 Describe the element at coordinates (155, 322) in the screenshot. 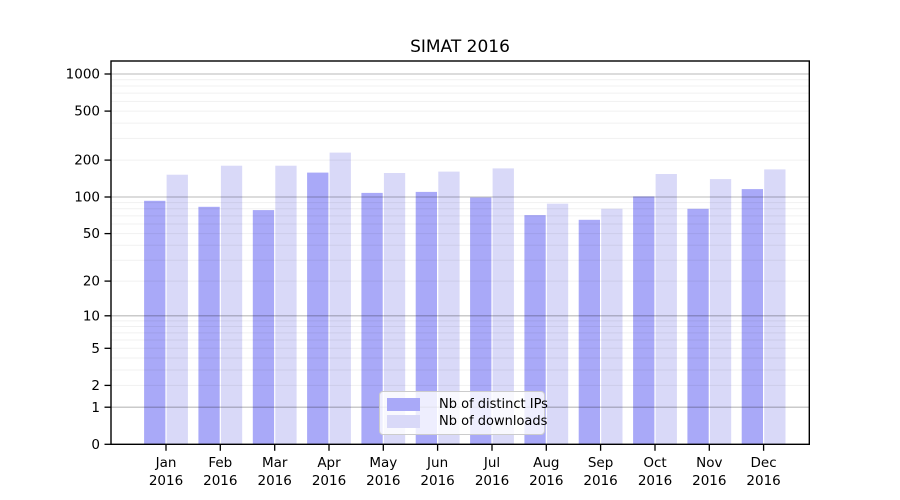

I see `bar-ips-jan` at that location.